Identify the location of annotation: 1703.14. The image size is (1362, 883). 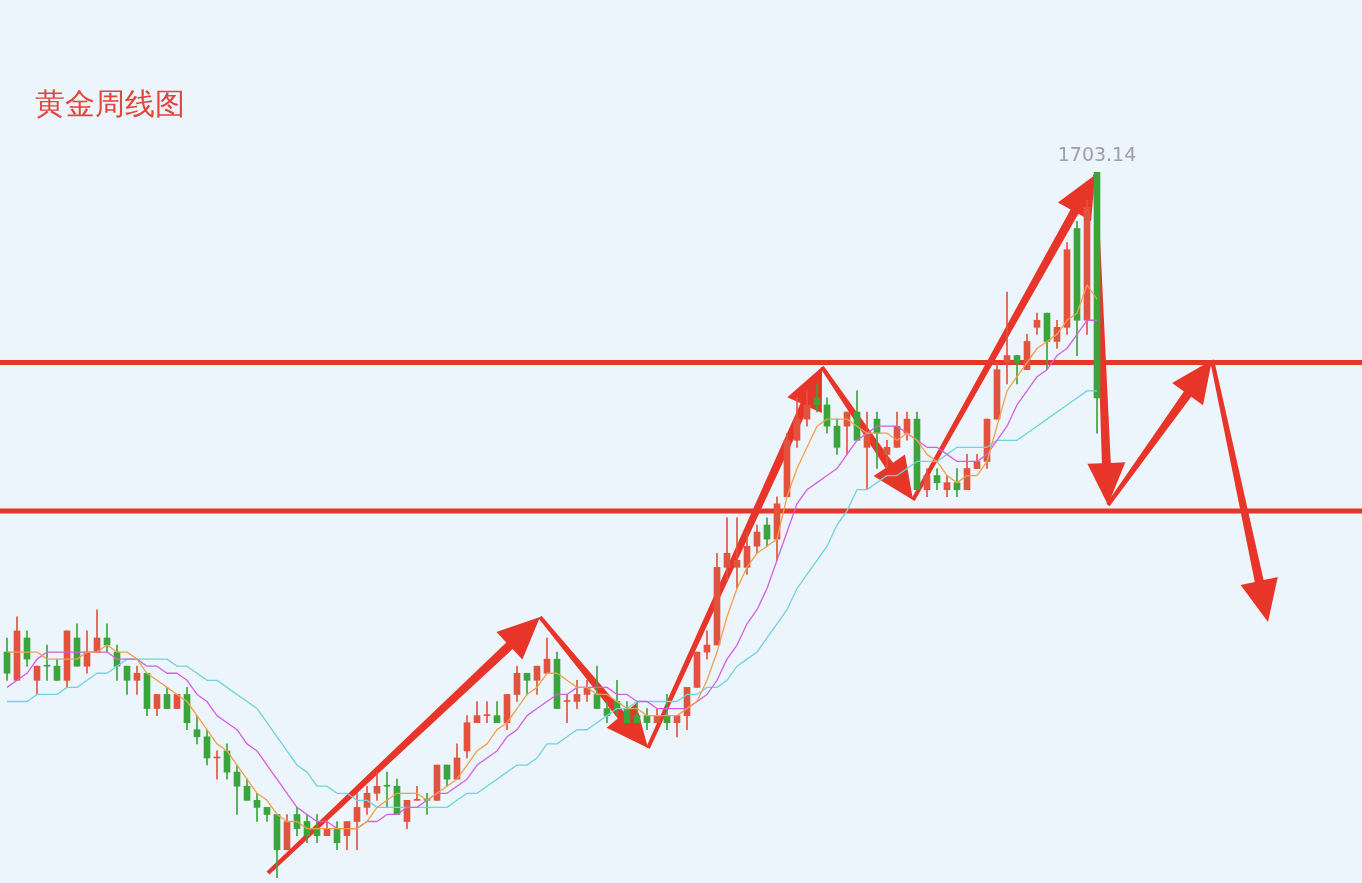
(1097, 154).